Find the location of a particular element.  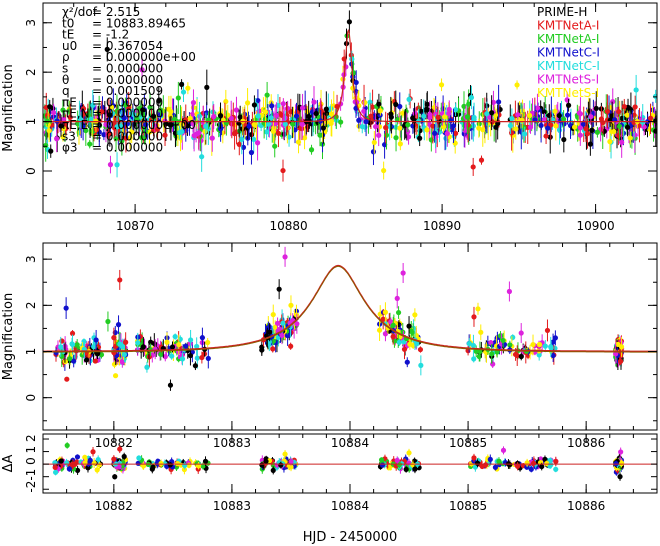

middle-model-curve is located at coordinates (350, 308).